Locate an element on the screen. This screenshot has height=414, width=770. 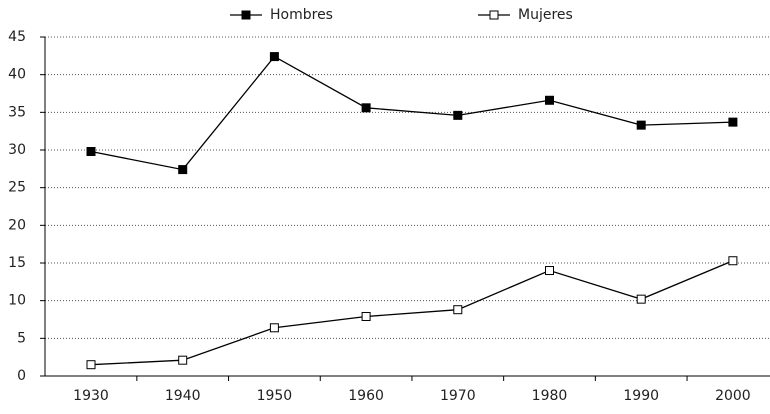
x-tick-label: 1930 is located at coordinates (91, 396).